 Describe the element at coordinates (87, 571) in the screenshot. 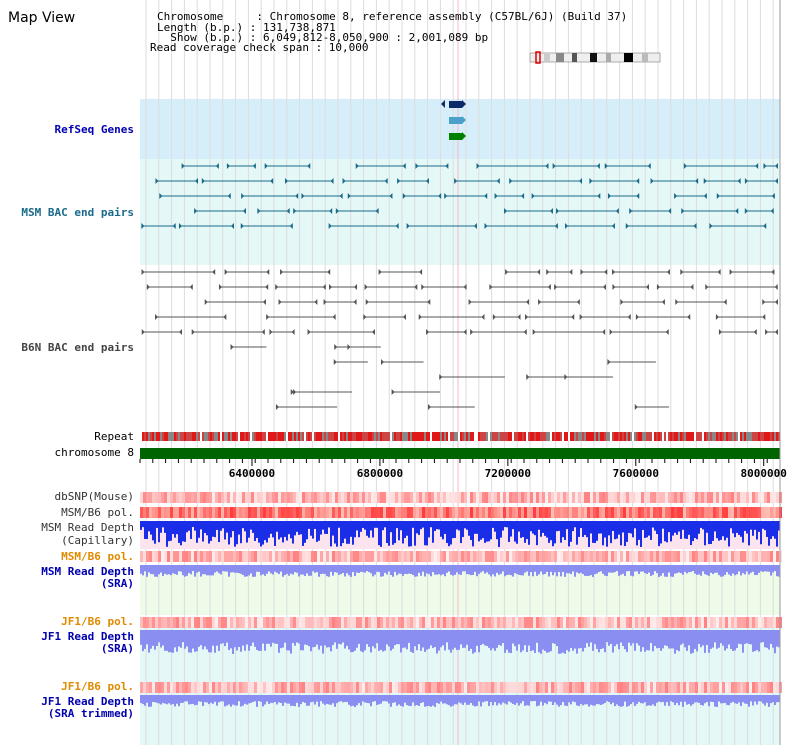

I see `track-label-msm-read-depth-sra: MSM Read Depth` at that location.